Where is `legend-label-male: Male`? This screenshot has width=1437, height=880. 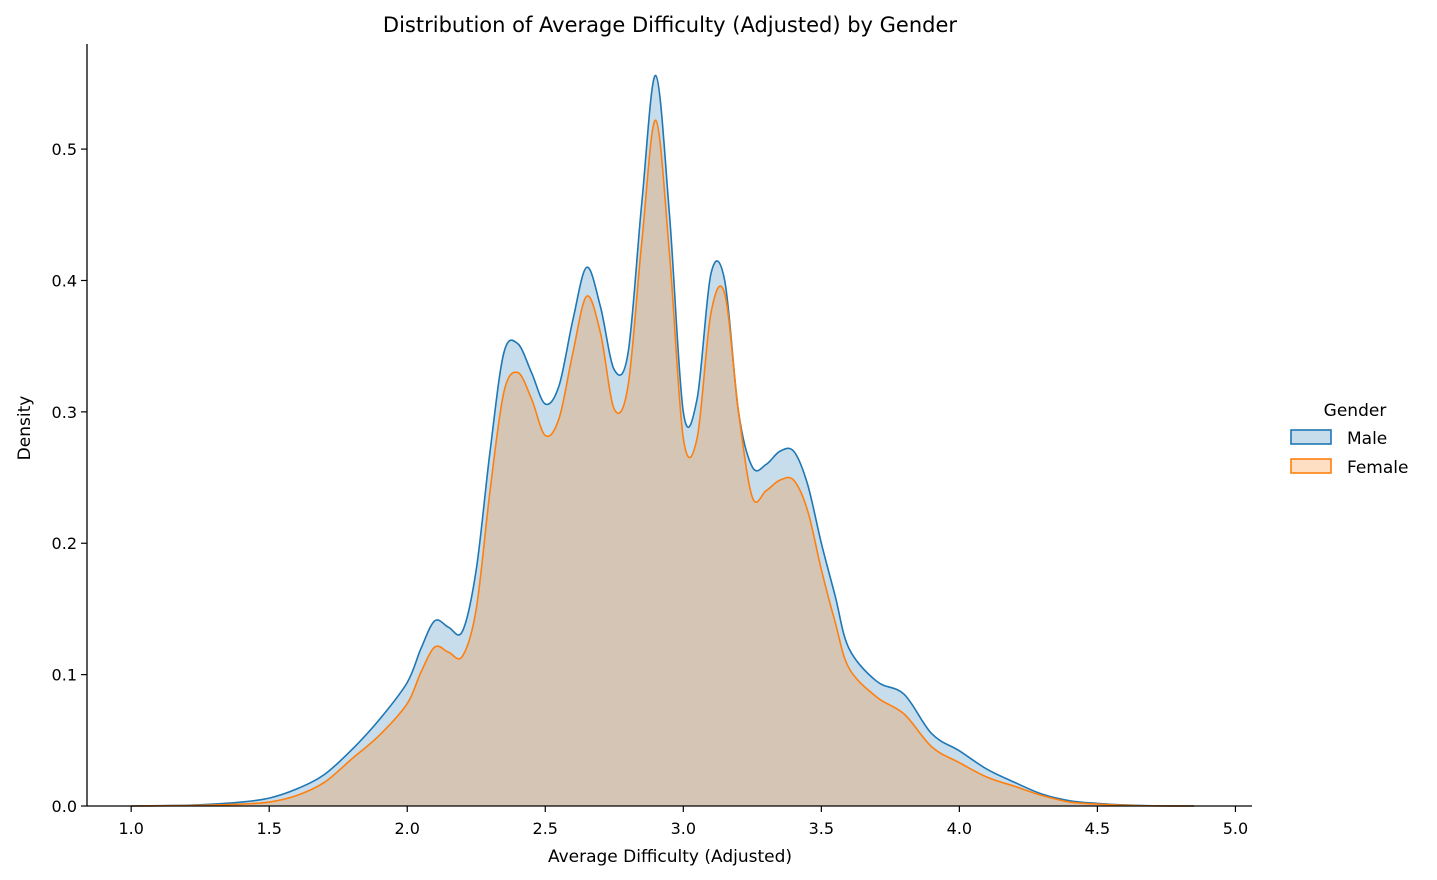
legend-label-male: Male is located at coordinates (1367, 439).